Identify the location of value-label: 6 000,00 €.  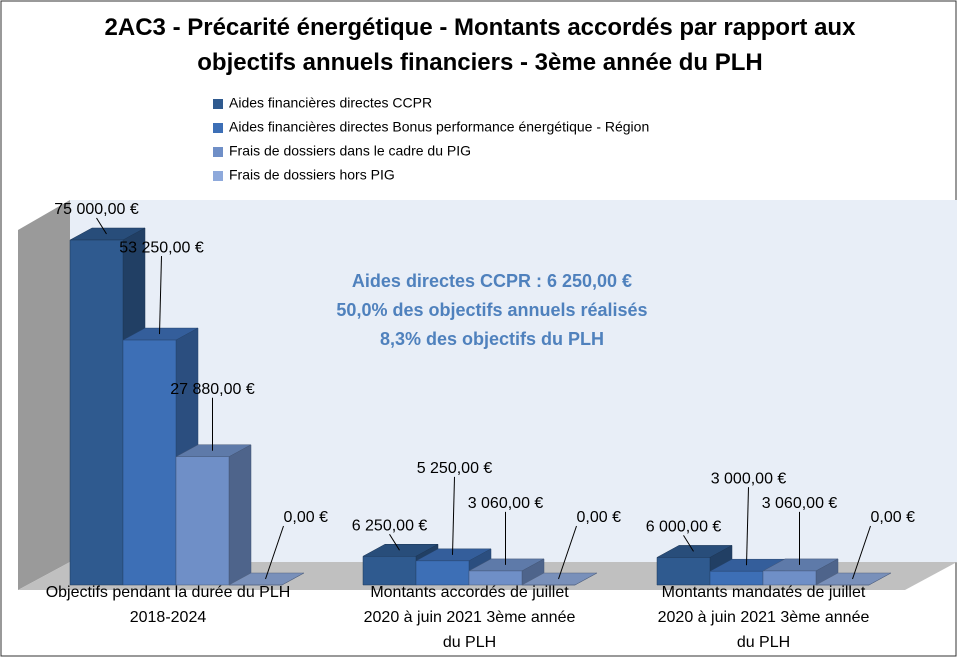
(684, 527).